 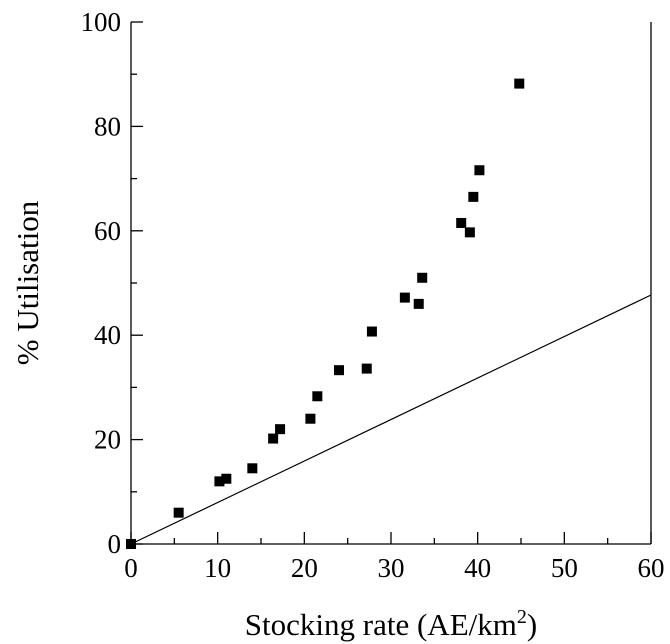 What do you see at coordinates (107, 335) in the screenshot?
I see `y-tick-label: 40` at bounding box center [107, 335].